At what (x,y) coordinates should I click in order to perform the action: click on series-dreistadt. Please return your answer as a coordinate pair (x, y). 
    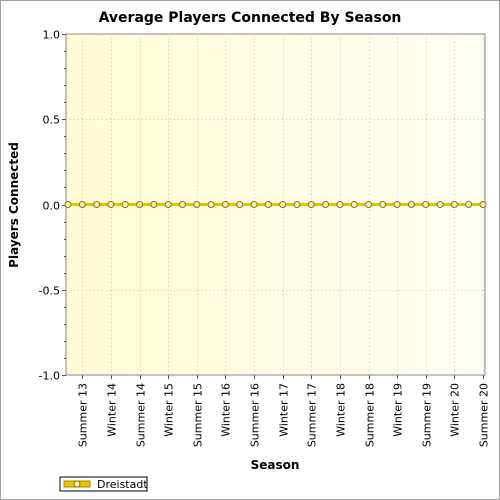
    Looking at the image, I should click on (275, 204).